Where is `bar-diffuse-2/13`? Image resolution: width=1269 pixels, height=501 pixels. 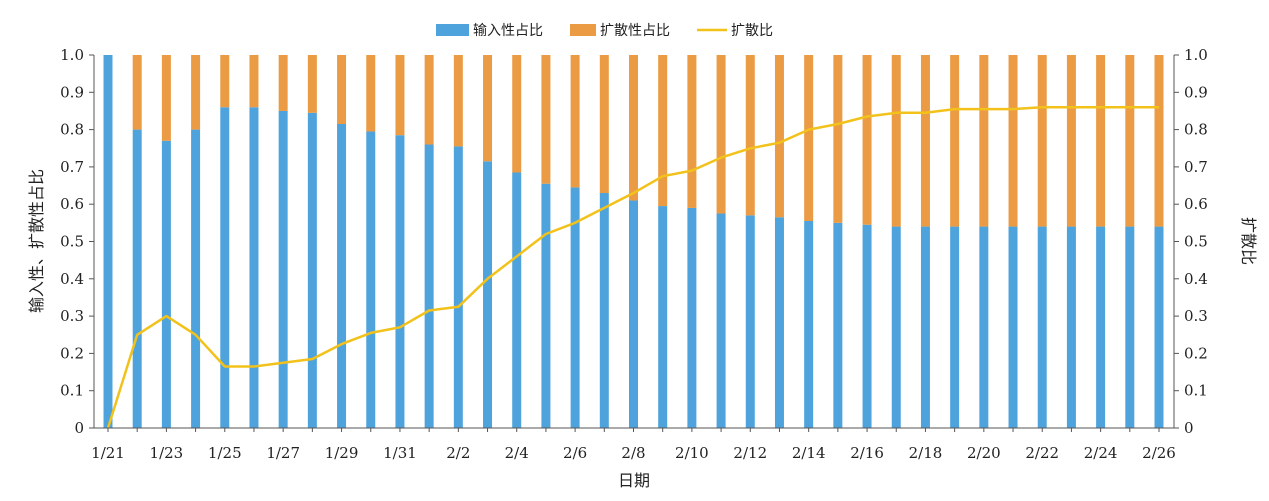 bar-diffuse-2/13 is located at coordinates (779, 136).